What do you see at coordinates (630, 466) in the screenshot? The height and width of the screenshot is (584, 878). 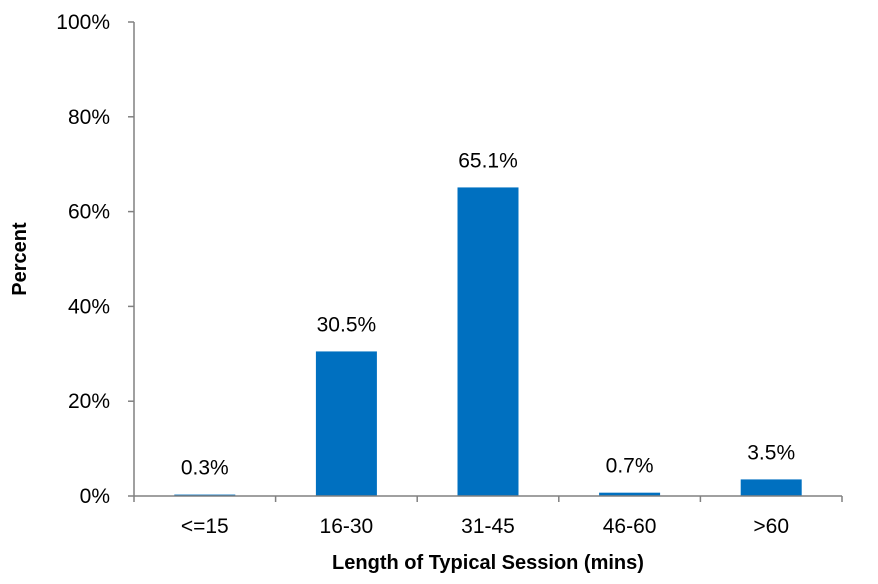 I see `bar-data-label: 0.7%` at bounding box center [630, 466].